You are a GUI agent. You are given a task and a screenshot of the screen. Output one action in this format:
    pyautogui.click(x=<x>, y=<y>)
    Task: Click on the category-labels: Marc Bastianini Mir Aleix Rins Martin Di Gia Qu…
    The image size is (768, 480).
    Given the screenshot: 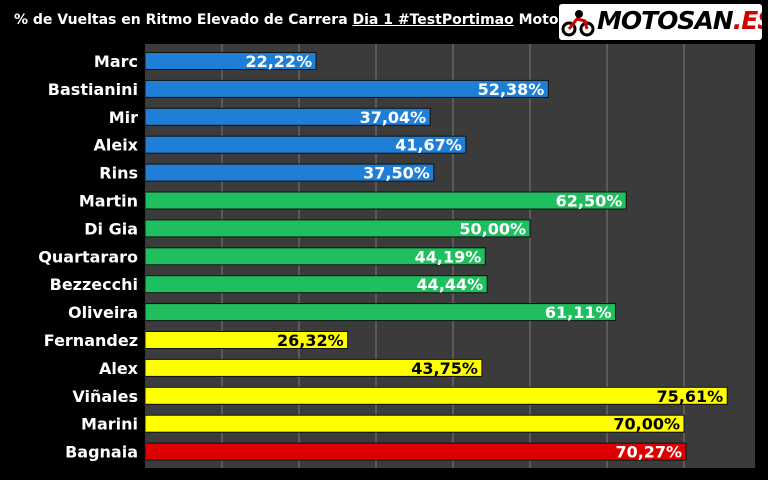 What is the action you would take?
    pyautogui.click(x=88, y=257)
    